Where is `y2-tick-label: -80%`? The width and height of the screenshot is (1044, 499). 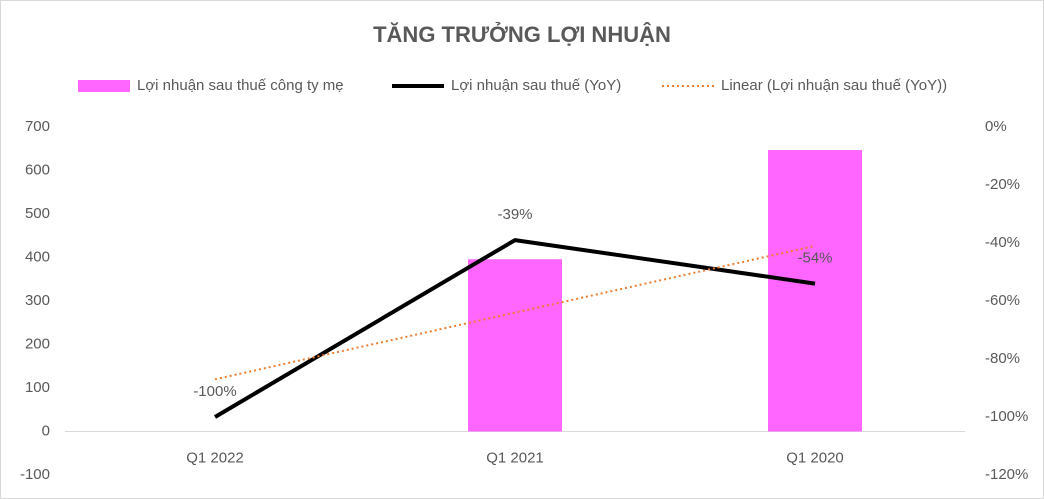
y2-tick-label: -80% is located at coordinates (1002, 358).